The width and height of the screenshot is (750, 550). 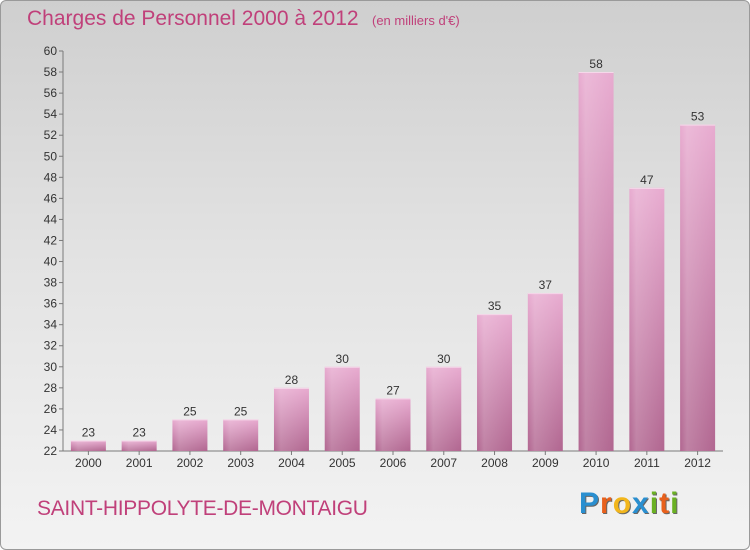 What do you see at coordinates (291, 463) in the screenshot?
I see `x-tick-label: 2004` at bounding box center [291, 463].